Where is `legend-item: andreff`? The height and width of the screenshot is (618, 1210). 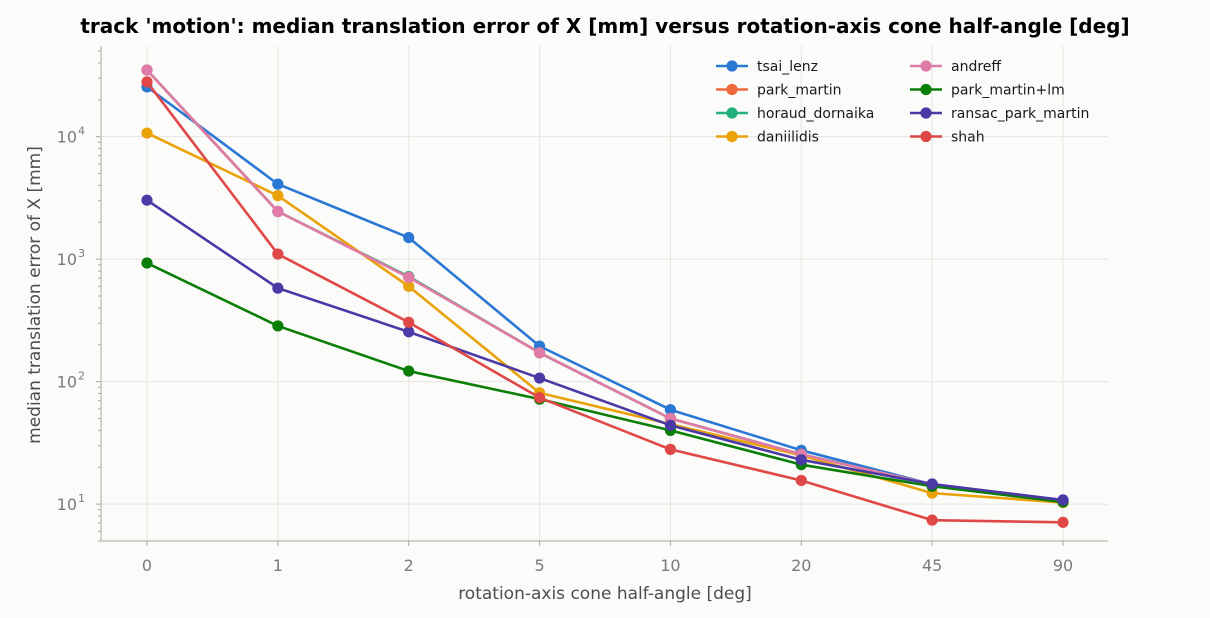 legend-item: andreff is located at coordinates (955, 67).